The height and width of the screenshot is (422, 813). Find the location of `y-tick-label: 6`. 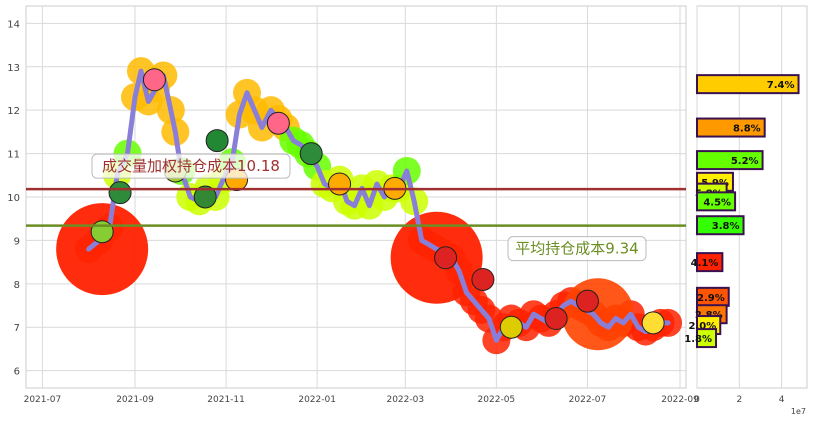

y-tick-label: 6 is located at coordinates (17, 372).